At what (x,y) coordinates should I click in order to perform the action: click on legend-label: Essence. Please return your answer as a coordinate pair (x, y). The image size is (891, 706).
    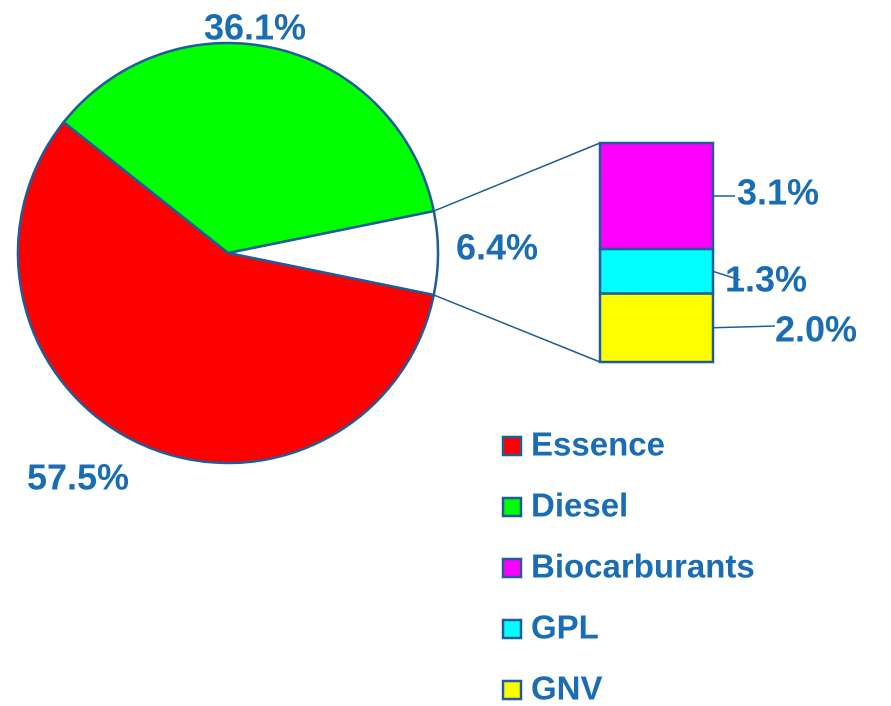
    Looking at the image, I should click on (598, 444).